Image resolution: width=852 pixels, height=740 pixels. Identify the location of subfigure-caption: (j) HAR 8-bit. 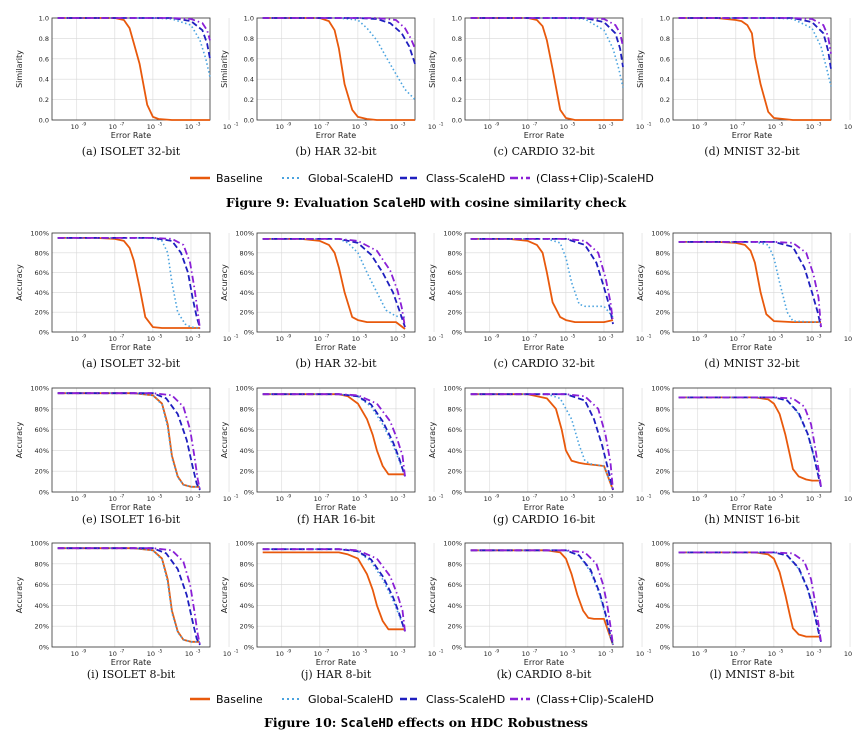
(336, 674).